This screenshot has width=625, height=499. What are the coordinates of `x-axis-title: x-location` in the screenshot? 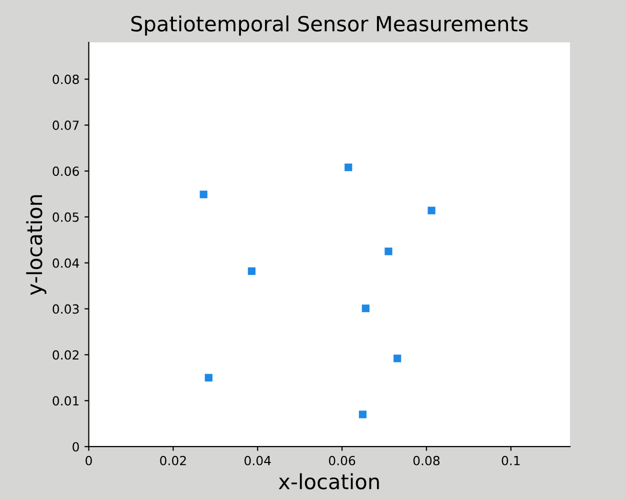 It's located at (328, 481).